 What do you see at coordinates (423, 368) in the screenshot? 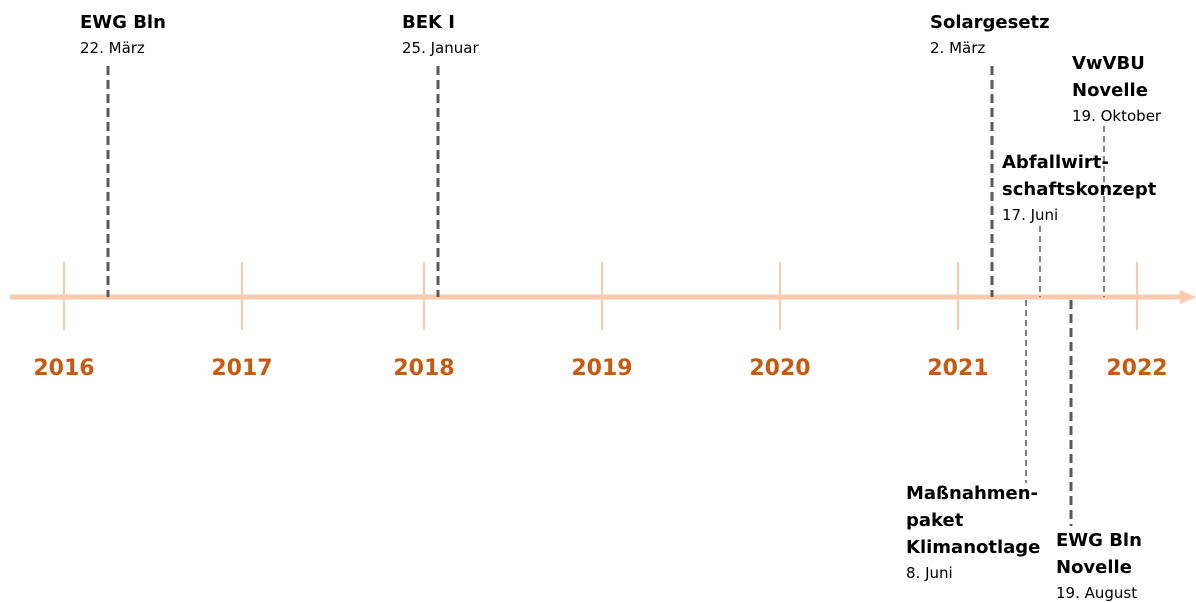
I see `year-label: 2018` at bounding box center [423, 368].